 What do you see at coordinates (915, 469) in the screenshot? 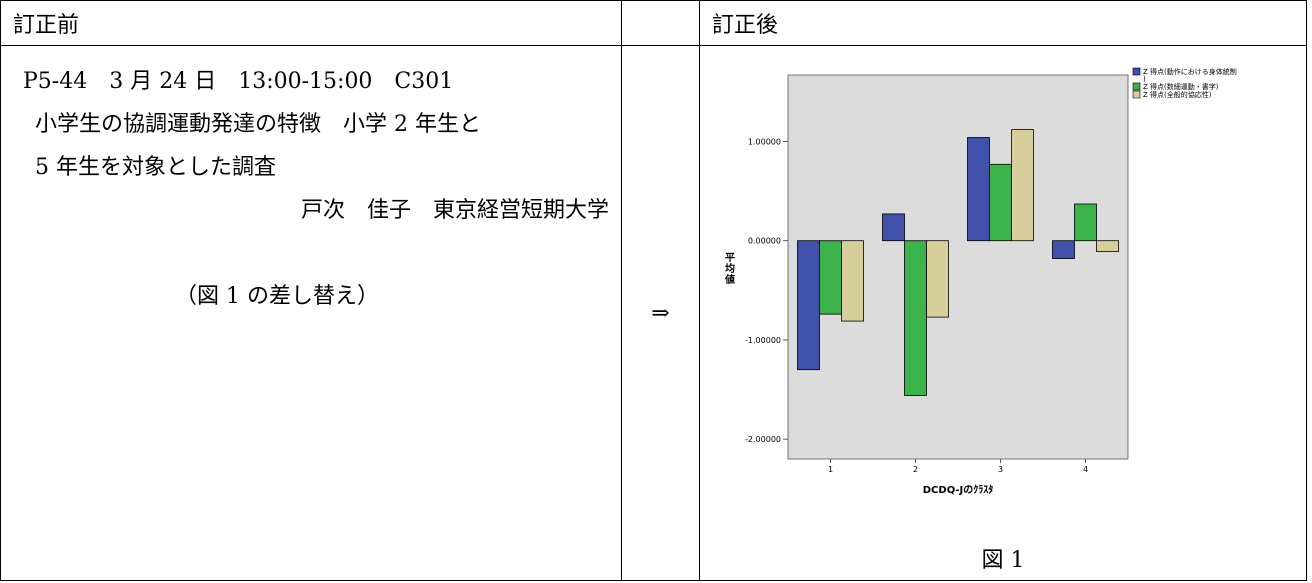
I see `x-tick-label: 2` at bounding box center [915, 469].